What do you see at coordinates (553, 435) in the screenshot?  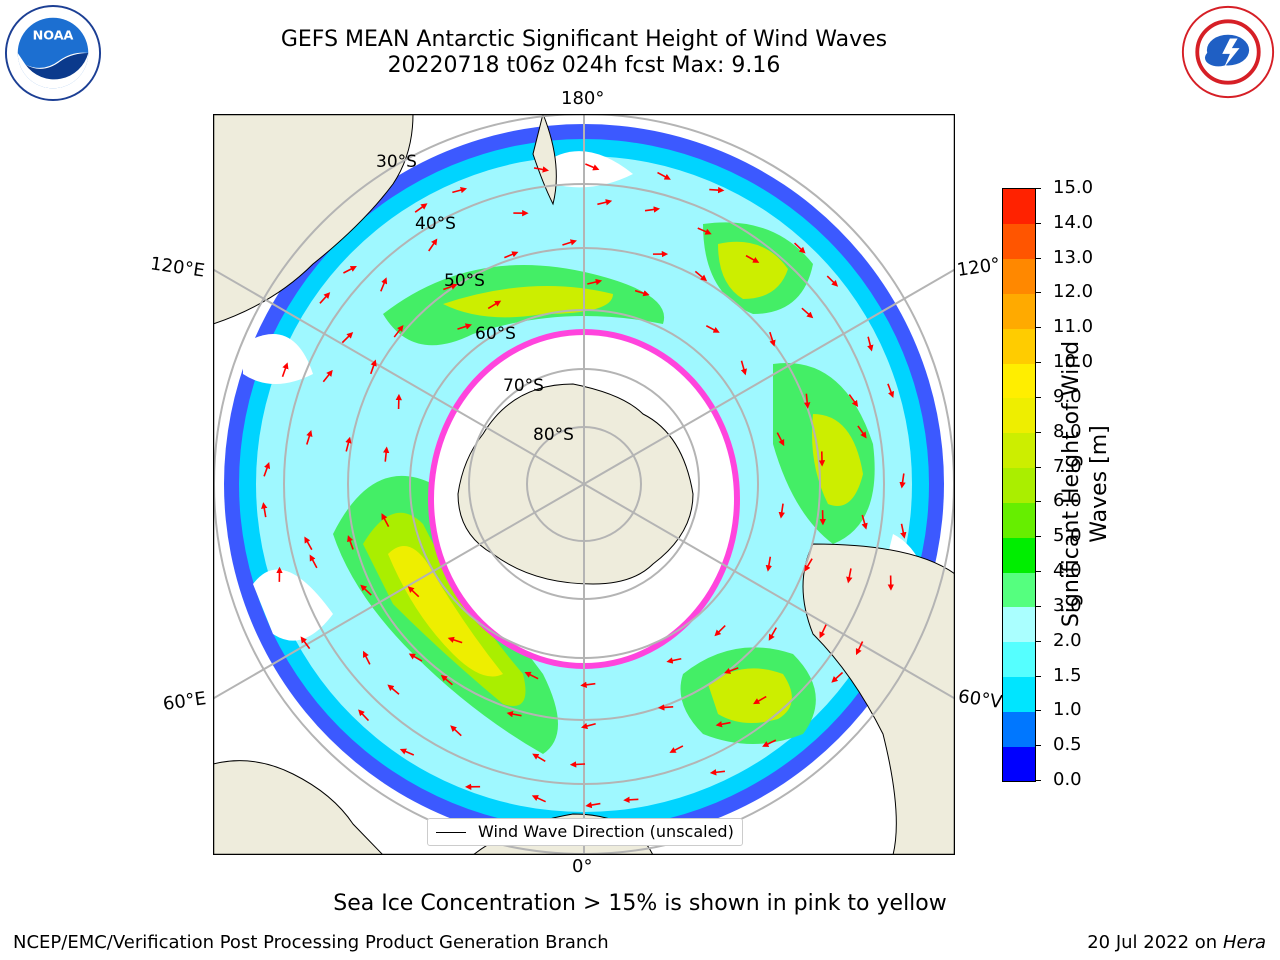 I see `lat-label-80s: 80°S` at bounding box center [553, 435].